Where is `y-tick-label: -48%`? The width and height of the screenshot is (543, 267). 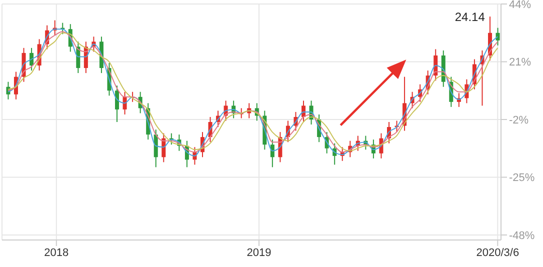
y-tick-label: -48% is located at coordinates (522, 236).